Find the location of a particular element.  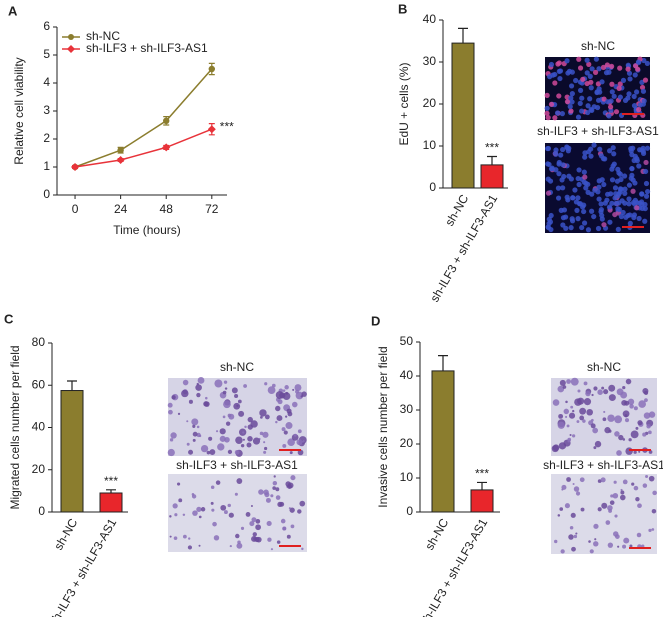

y-tick-label: 80 is located at coordinates (39, 342).